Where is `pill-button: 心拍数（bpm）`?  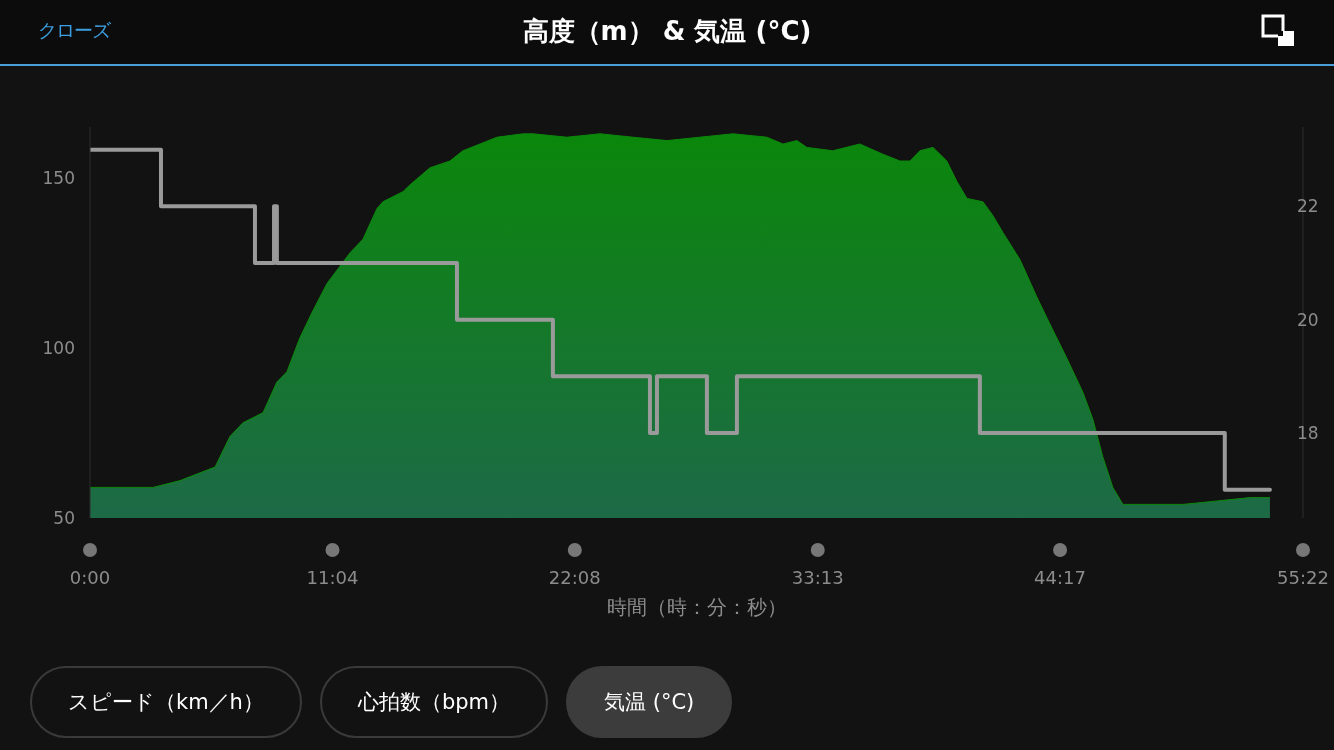
pill-button: 心拍数（bpm） is located at coordinates (434, 702).